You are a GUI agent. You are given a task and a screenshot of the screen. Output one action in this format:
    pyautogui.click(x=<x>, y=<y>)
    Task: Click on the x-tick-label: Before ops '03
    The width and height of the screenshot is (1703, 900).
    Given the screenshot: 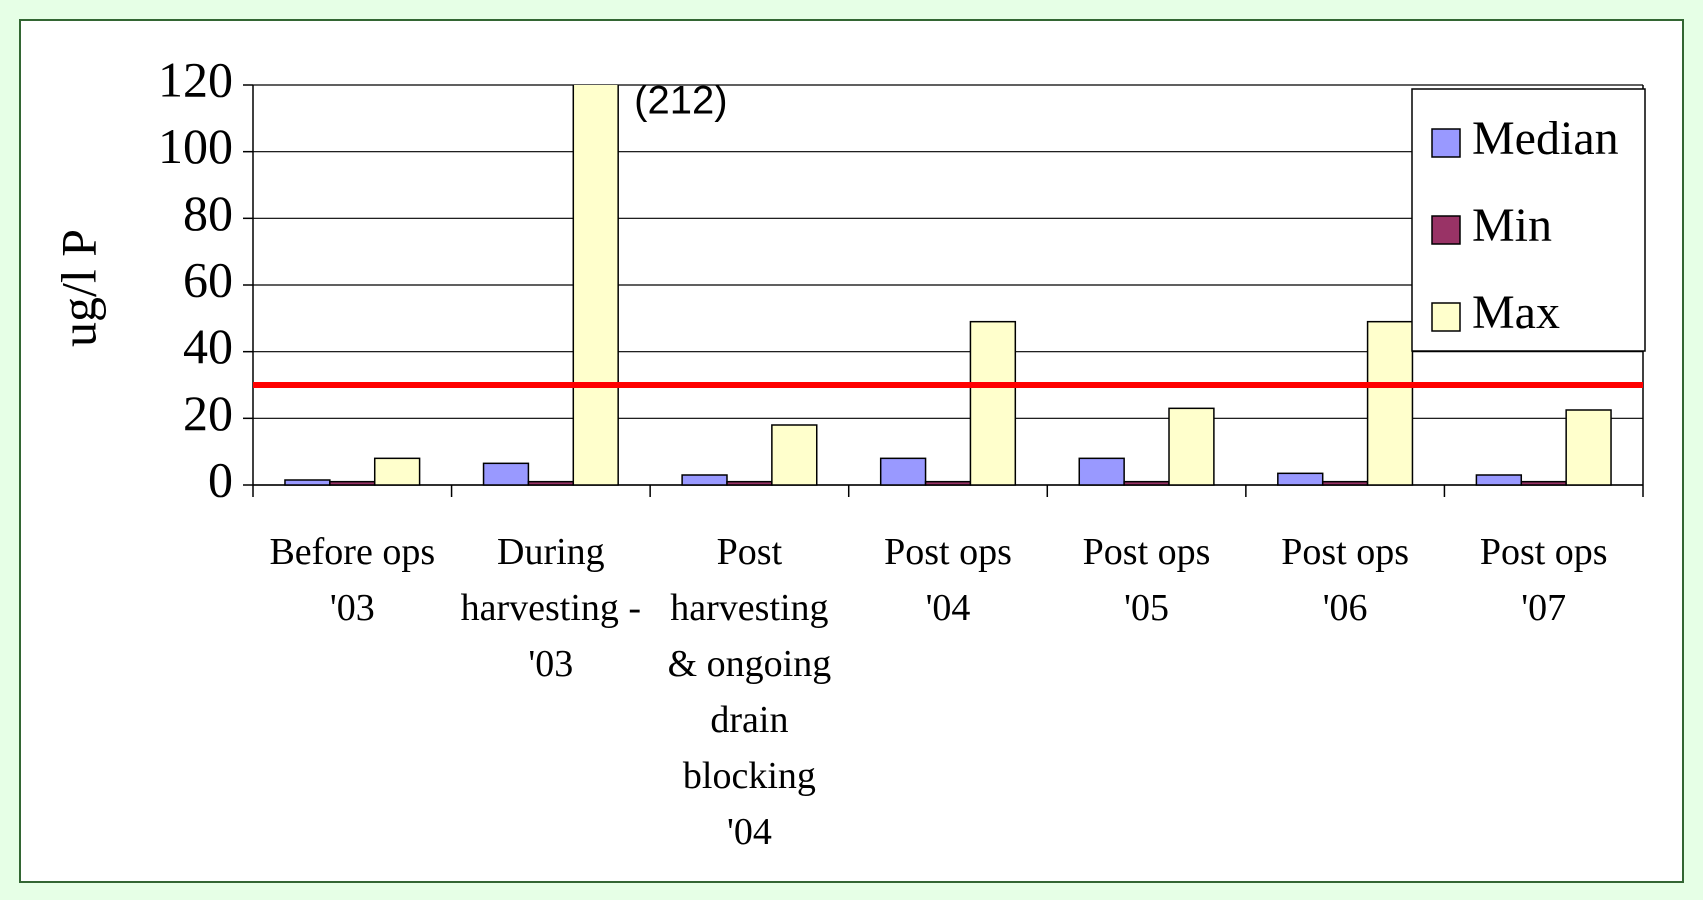 What is the action you would take?
    pyautogui.click(x=352, y=580)
    